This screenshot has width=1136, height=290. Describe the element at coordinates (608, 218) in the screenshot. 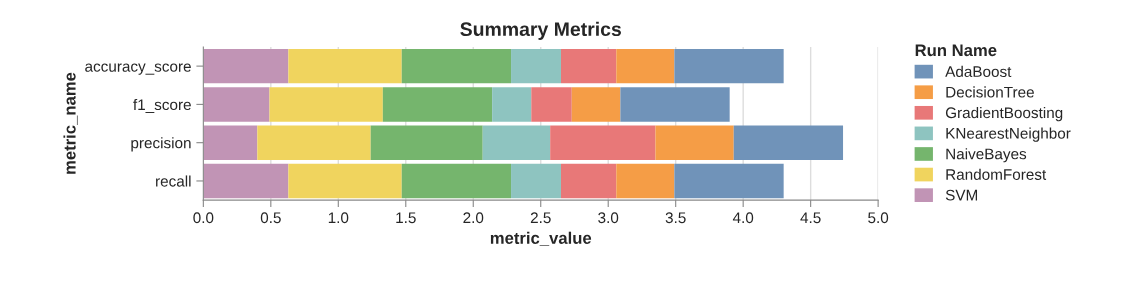

I see `x-tick-label: 3.0` at that location.